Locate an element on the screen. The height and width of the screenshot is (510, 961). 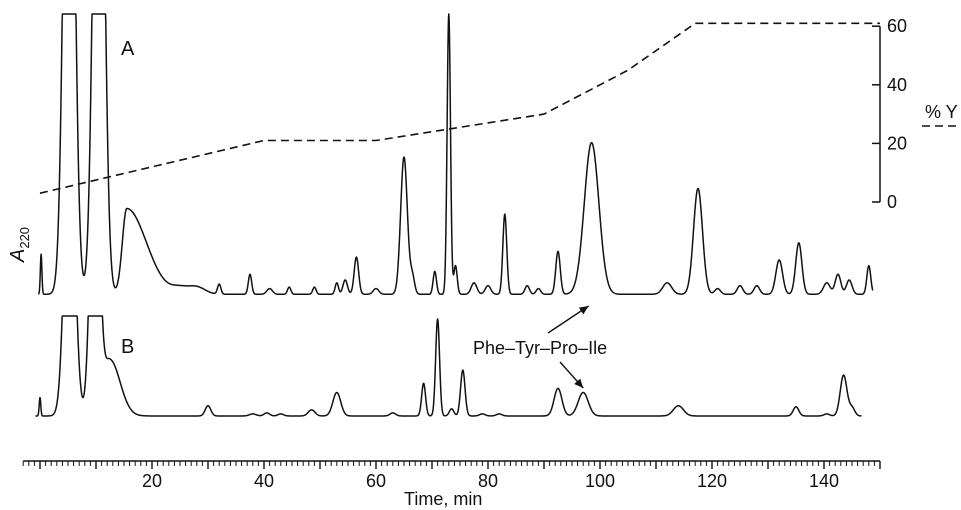
x-axis-tick-label: 80 is located at coordinates (488, 481).